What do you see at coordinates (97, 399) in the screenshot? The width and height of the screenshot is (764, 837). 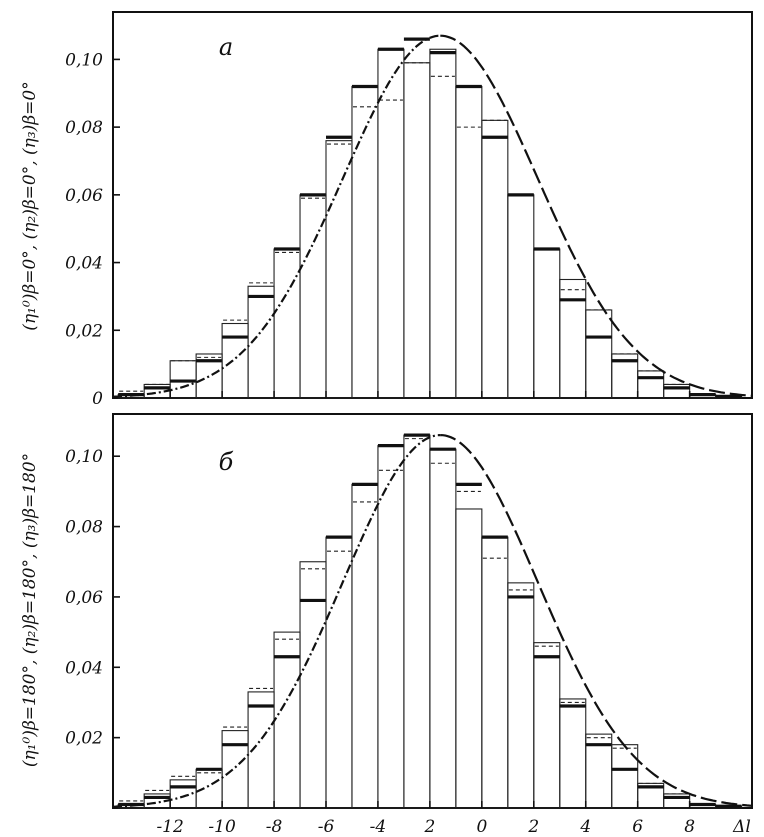 I see `y-tick-label: 0` at bounding box center [97, 399].